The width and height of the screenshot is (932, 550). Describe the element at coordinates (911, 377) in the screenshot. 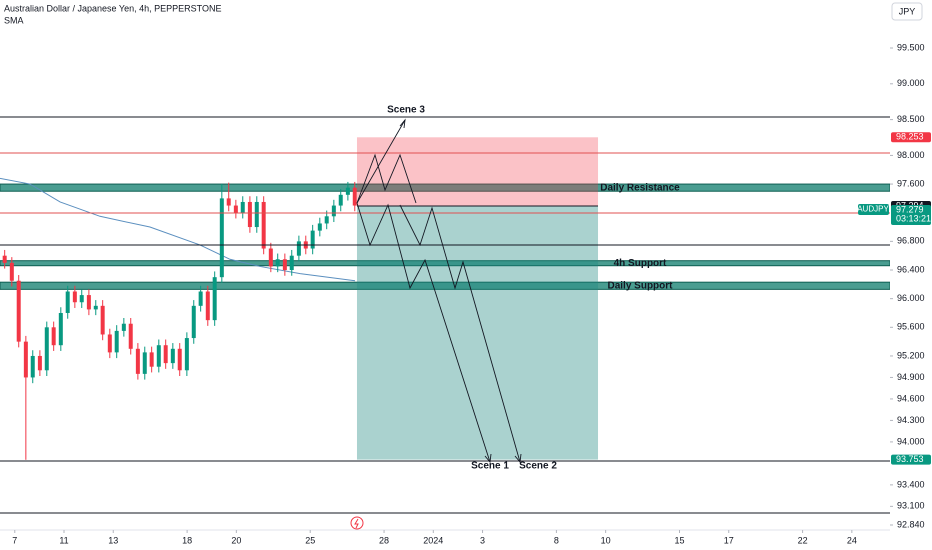

I see `y-tick-label: 94.900` at that location.